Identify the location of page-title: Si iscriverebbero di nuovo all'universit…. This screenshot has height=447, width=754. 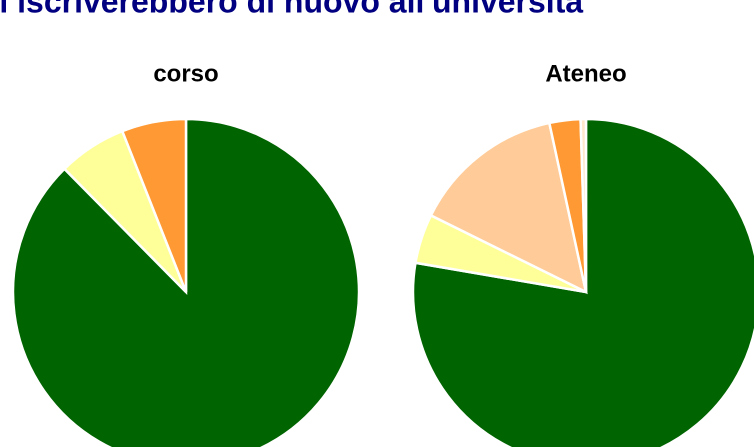
(291, 9).